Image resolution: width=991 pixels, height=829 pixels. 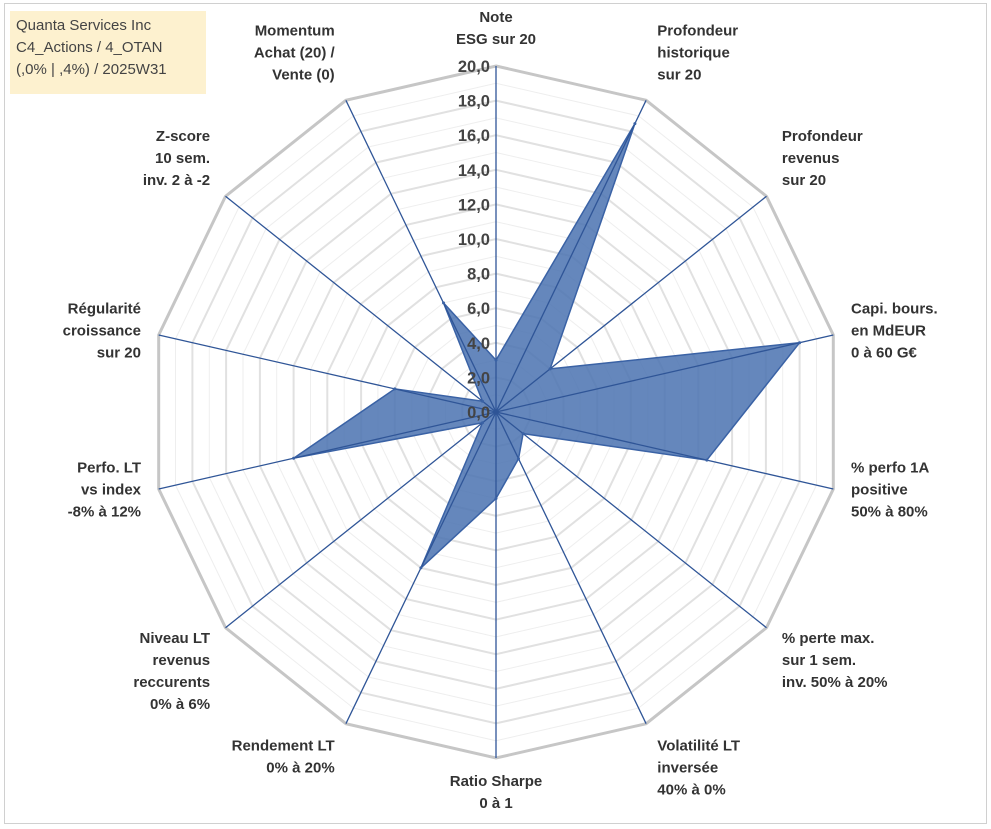 I want to click on radial-tick-label: 10,0, so click(x=474, y=240).